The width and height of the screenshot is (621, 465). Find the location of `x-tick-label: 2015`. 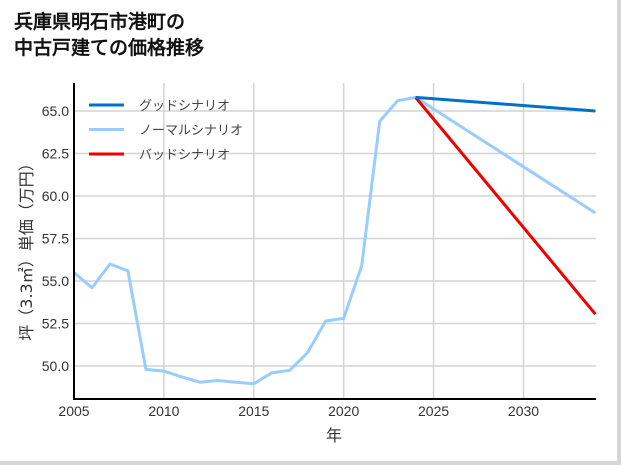

x-tick-label: 2015 is located at coordinates (253, 411).